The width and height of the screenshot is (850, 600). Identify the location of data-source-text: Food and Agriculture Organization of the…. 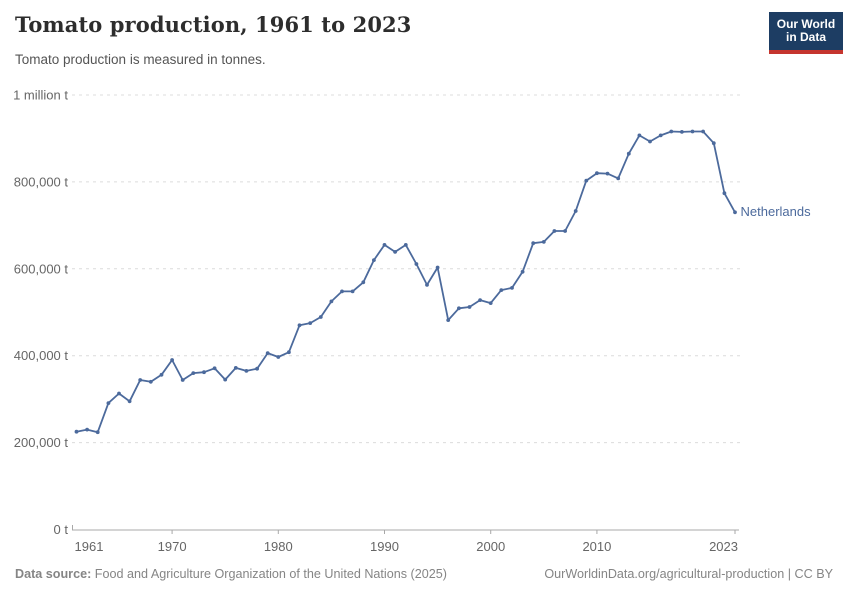
(269, 574).